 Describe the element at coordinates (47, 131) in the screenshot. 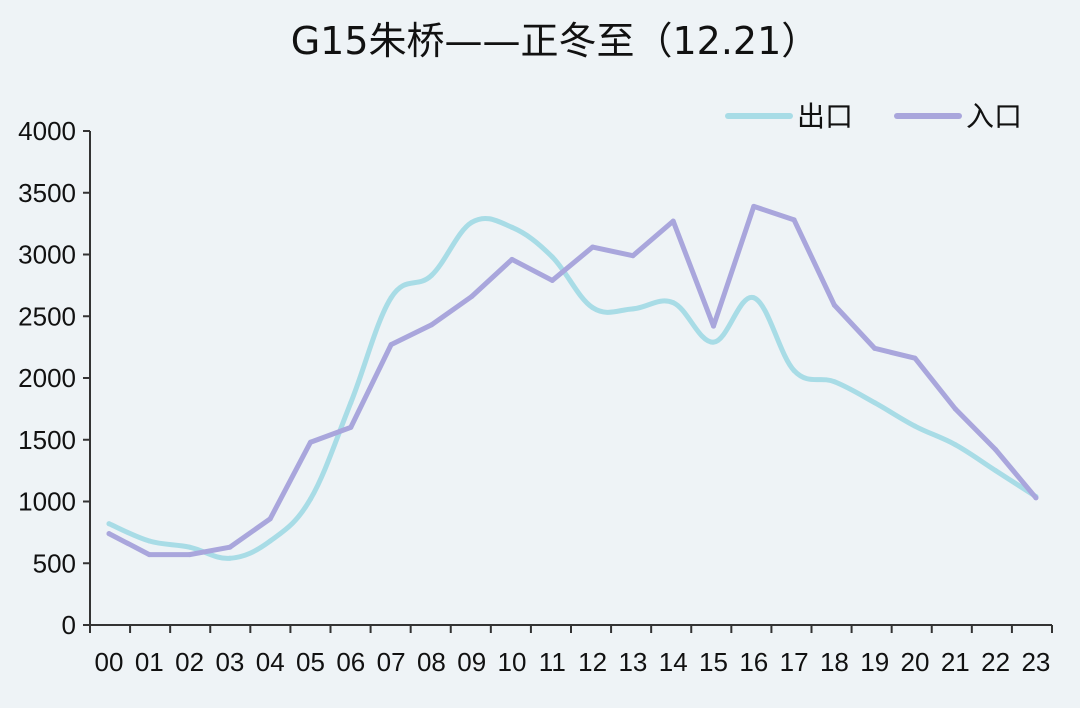

I see `y-tick-label: 4000` at that location.